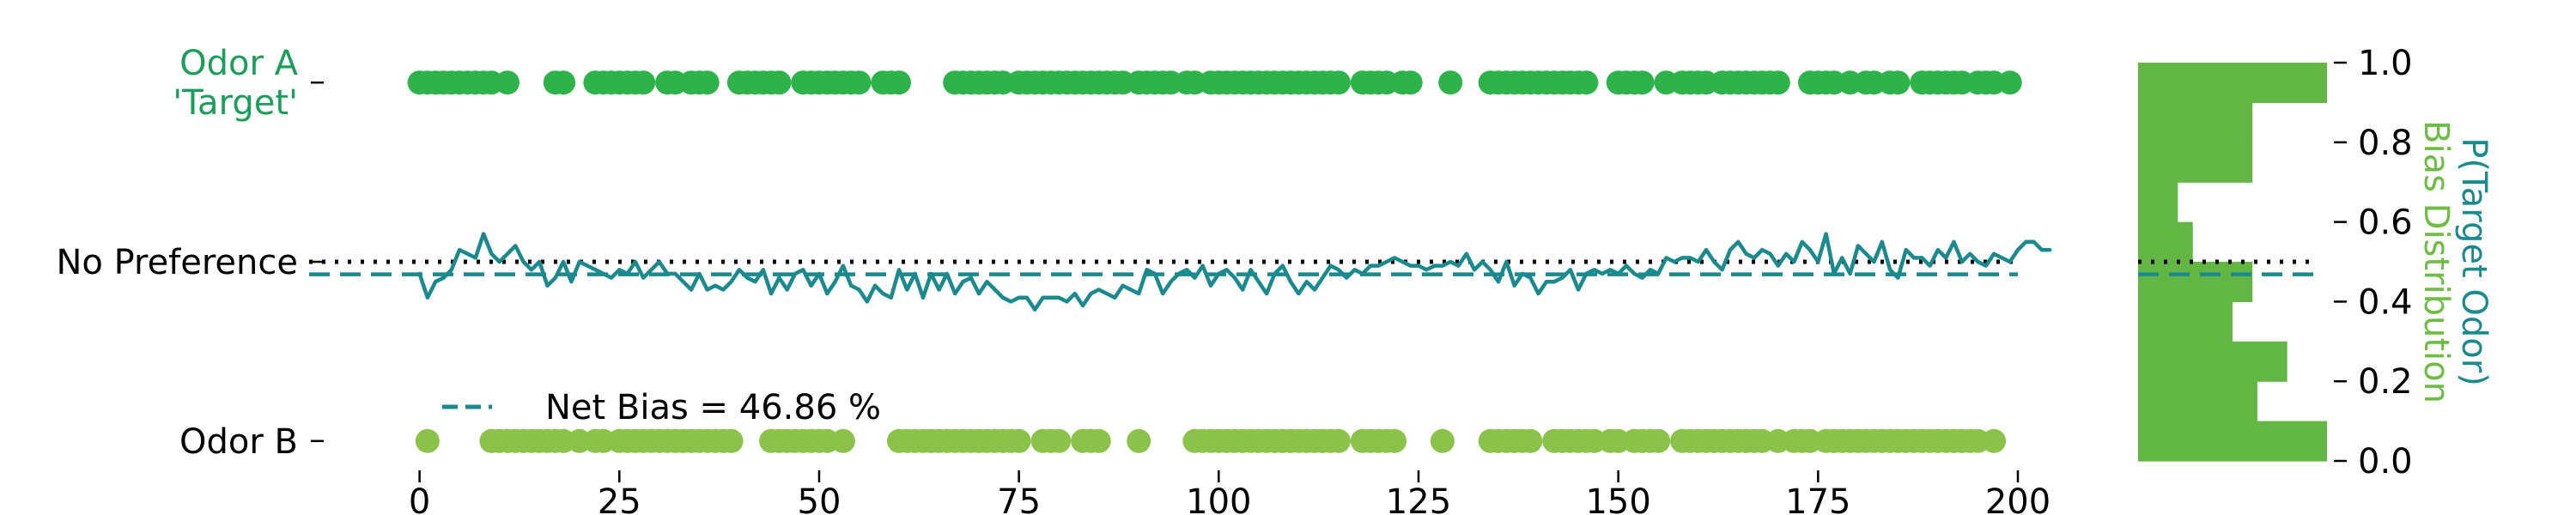 This screenshot has width=2576, height=515. I want to click on y-category-label: Odor B, so click(239, 442).